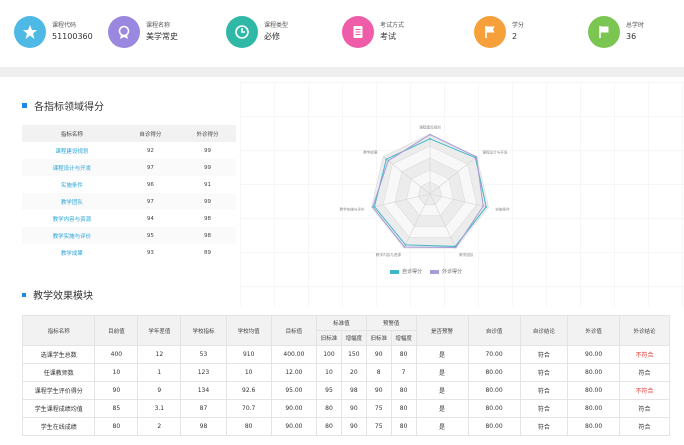 This screenshot has width=684, height=445. I want to click on radar-spoke, so click(459, 200).